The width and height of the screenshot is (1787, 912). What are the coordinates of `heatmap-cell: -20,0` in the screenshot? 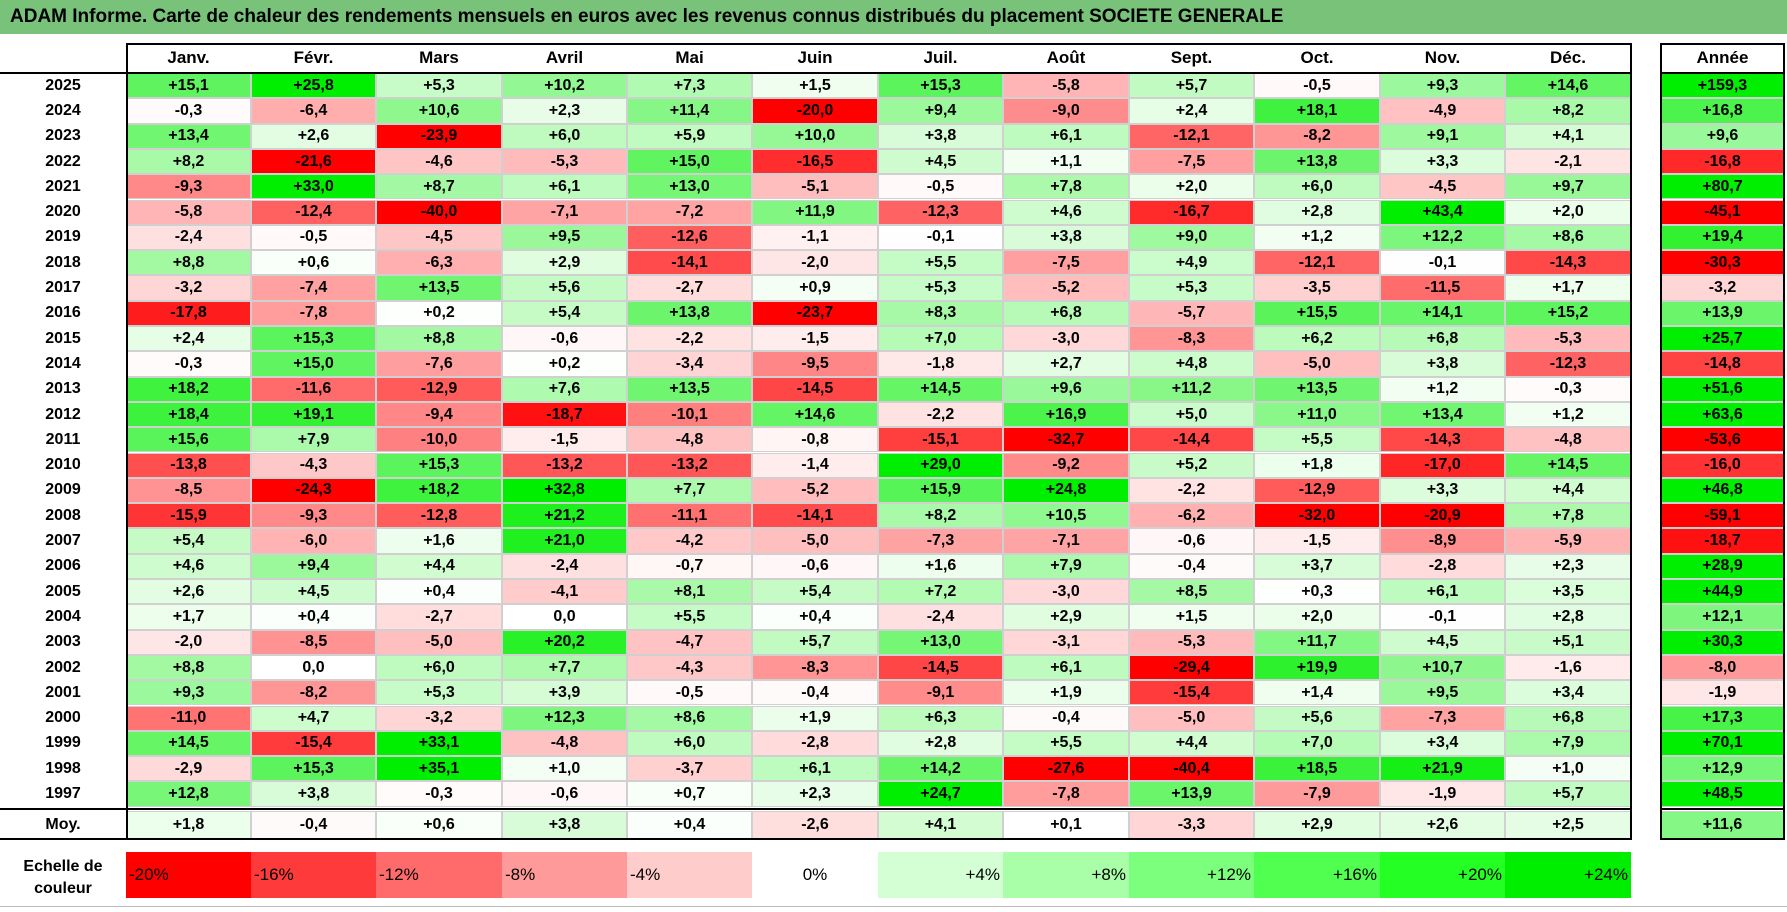 It's located at (815, 111).